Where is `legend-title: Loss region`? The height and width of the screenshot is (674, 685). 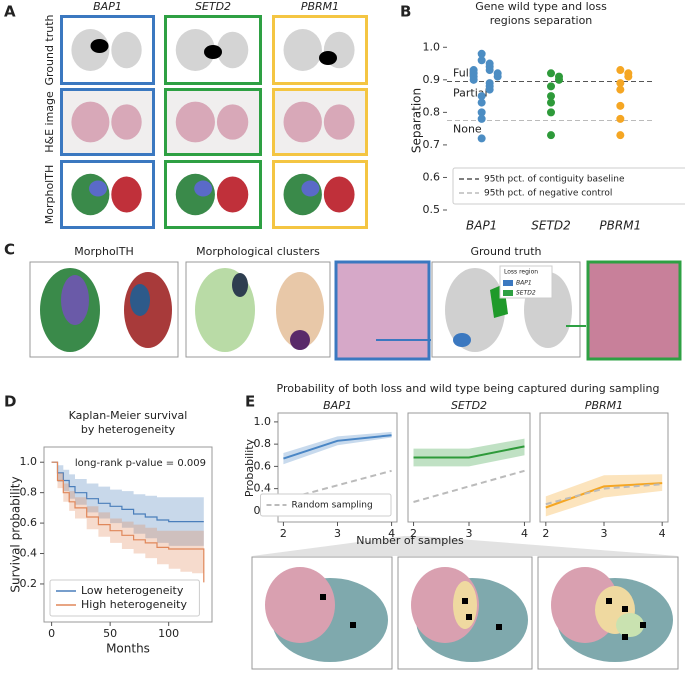 legend-title: Loss region is located at coordinates (521, 272).